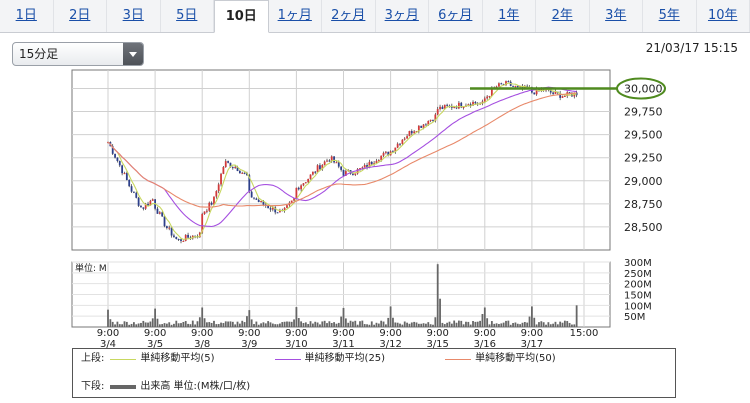 Image resolution: width=750 pixels, height=403 pixels. Describe the element at coordinates (638, 306) in the screenshot. I see `volume-tick-label: 100M` at that location.